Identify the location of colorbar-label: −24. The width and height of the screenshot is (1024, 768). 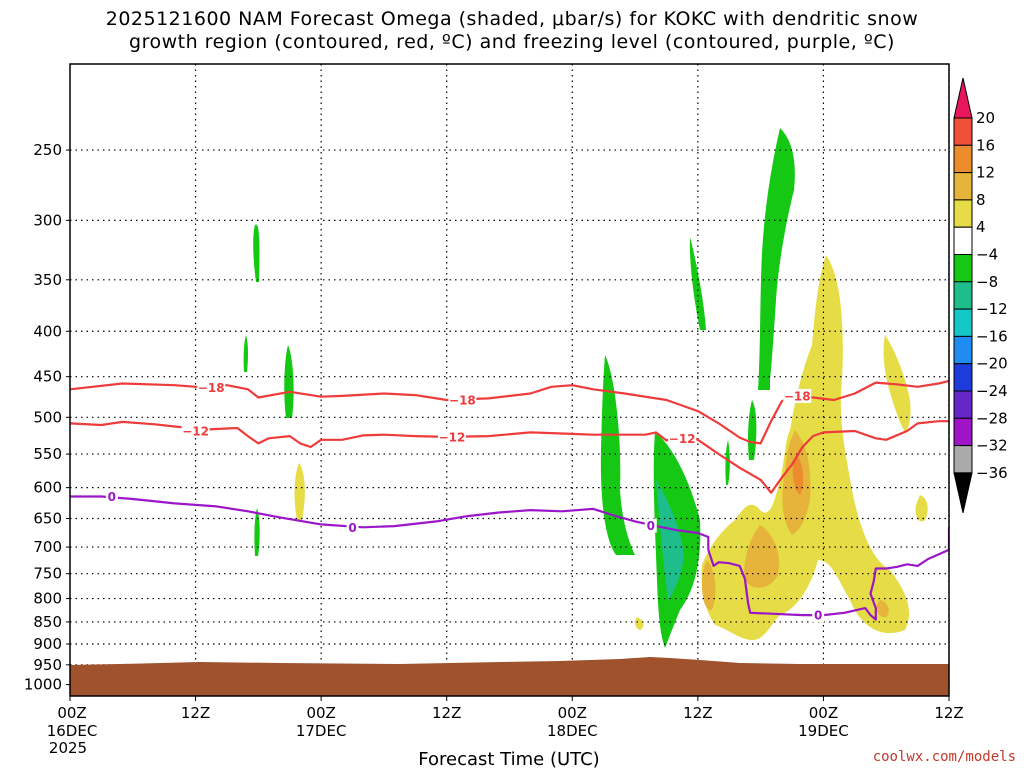
(992, 391).